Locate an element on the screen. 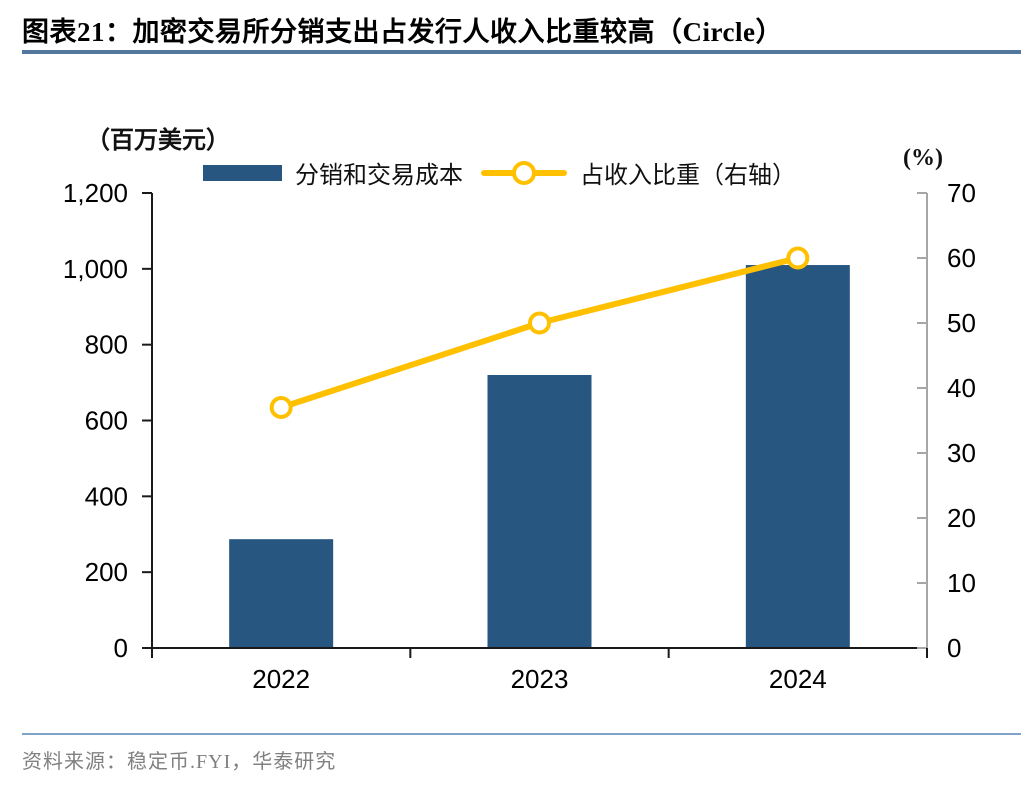 The image size is (1036, 792). right-axis-unit-label: (%) is located at coordinates (923, 158).